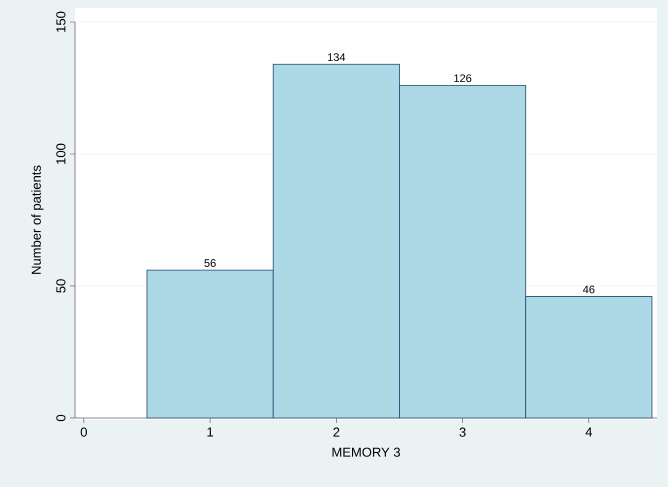 This screenshot has height=487, width=668. What do you see at coordinates (83, 432) in the screenshot?
I see `x-tick-label: 0` at bounding box center [83, 432].